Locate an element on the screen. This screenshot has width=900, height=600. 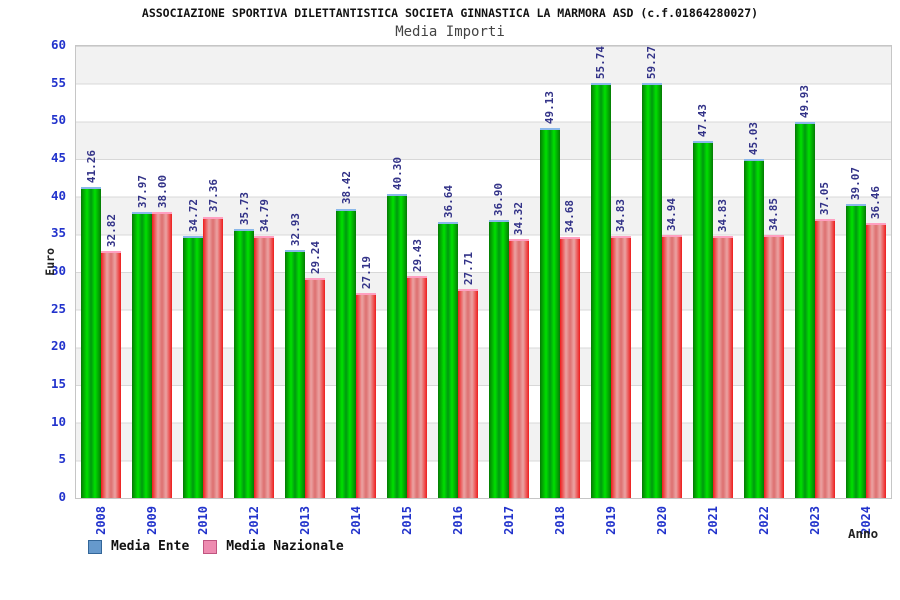
y-axis-tick-60: 60 is located at coordinates (58, 44).